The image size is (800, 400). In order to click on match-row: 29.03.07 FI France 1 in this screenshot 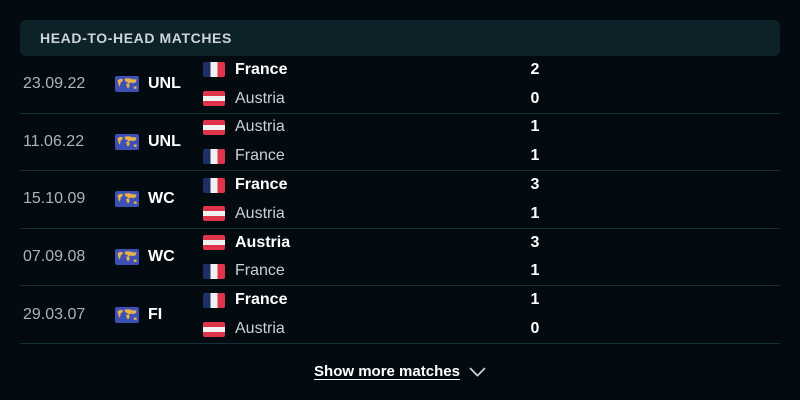, I will do `click(400, 315)`.